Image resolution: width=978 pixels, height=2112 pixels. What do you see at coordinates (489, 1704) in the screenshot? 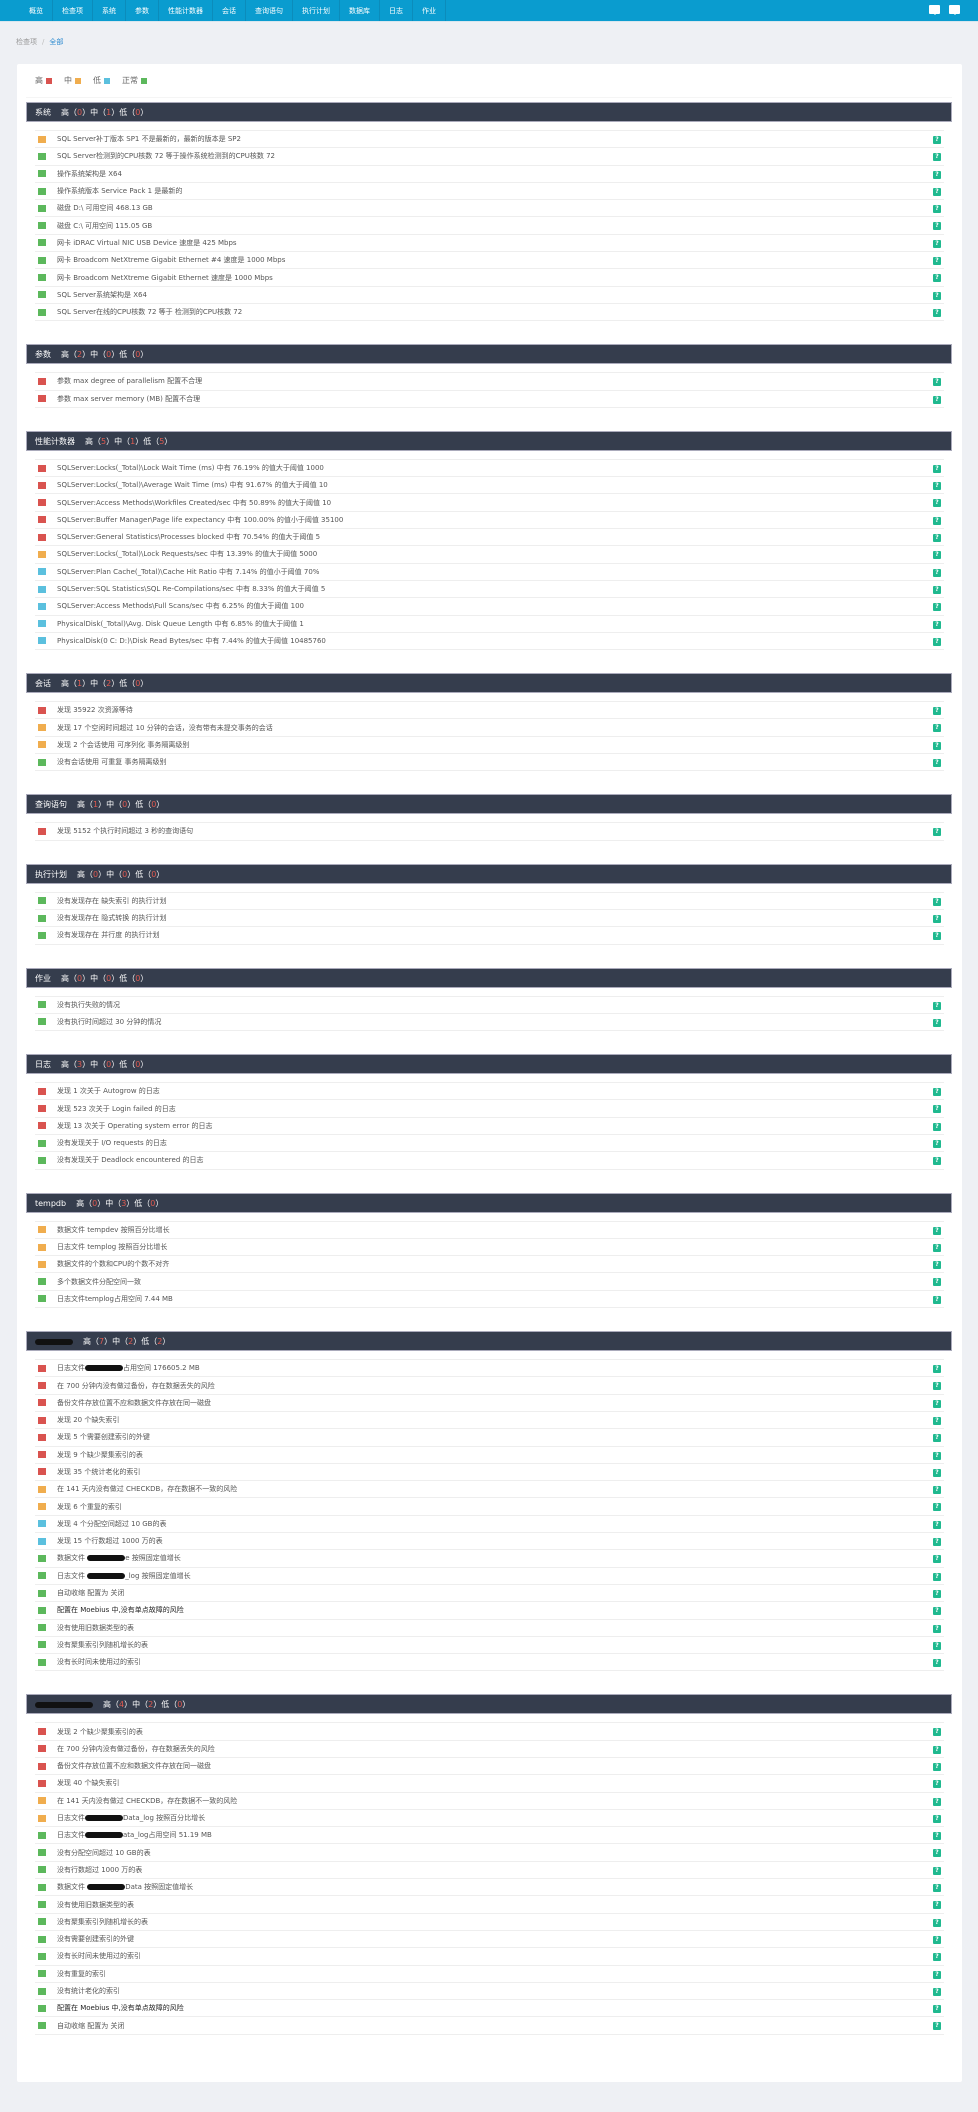
I see `section-header: 高（4）中（2）低（0）` at bounding box center [489, 1704].